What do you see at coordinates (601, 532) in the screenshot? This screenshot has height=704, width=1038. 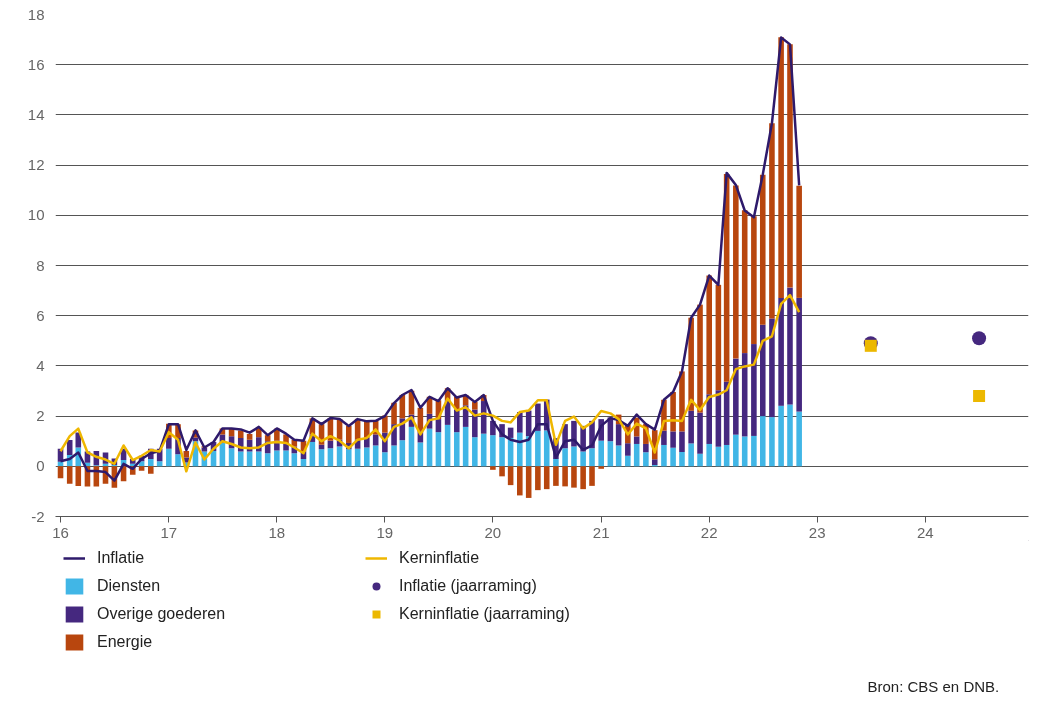 I see `x-tick-label: 21` at bounding box center [601, 532].